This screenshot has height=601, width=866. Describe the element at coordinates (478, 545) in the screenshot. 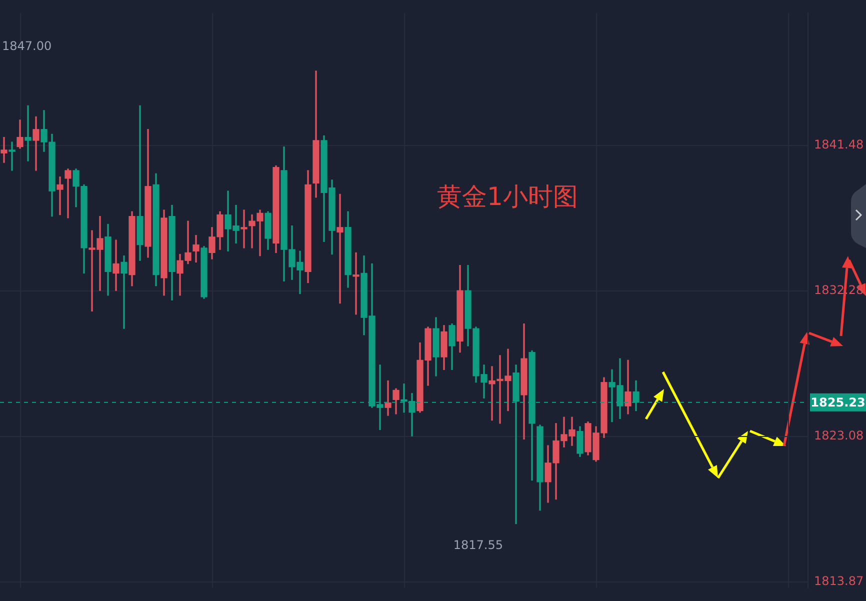

I see `annotation: 1817.55` at that location.